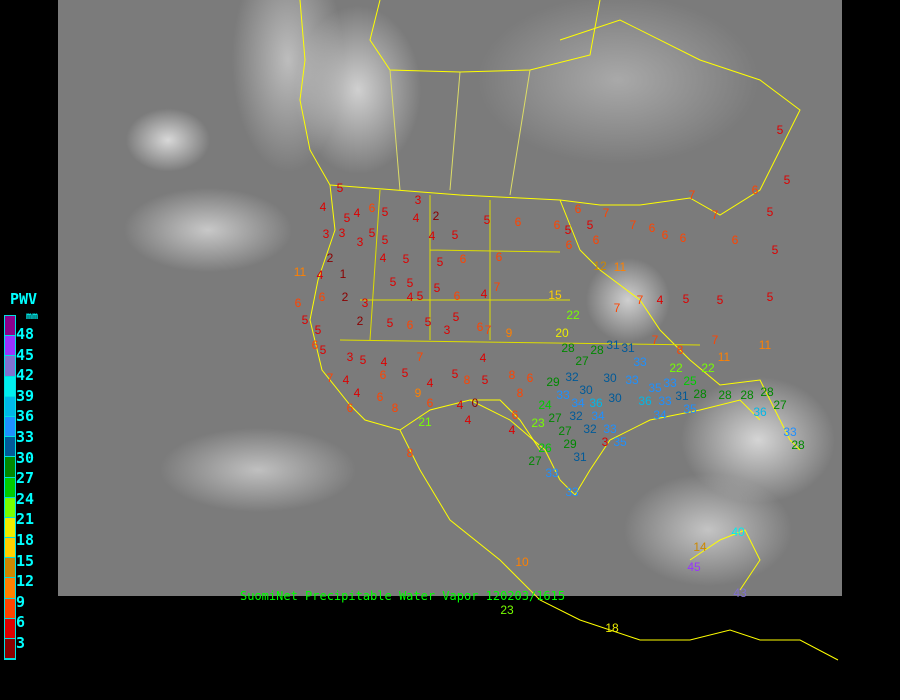  I want to click on station-pwv-value: 10, so click(522, 562).